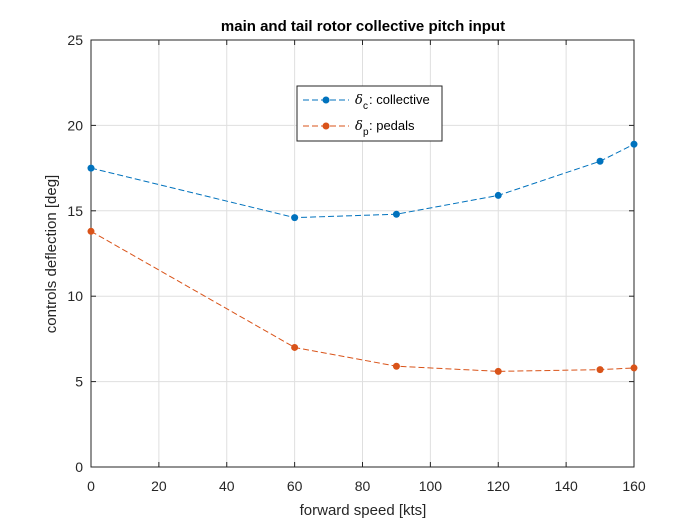 This screenshot has height=525, width=700. What do you see at coordinates (499, 486) in the screenshot?
I see `x-tick-label: 120` at bounding box center [499, 486].